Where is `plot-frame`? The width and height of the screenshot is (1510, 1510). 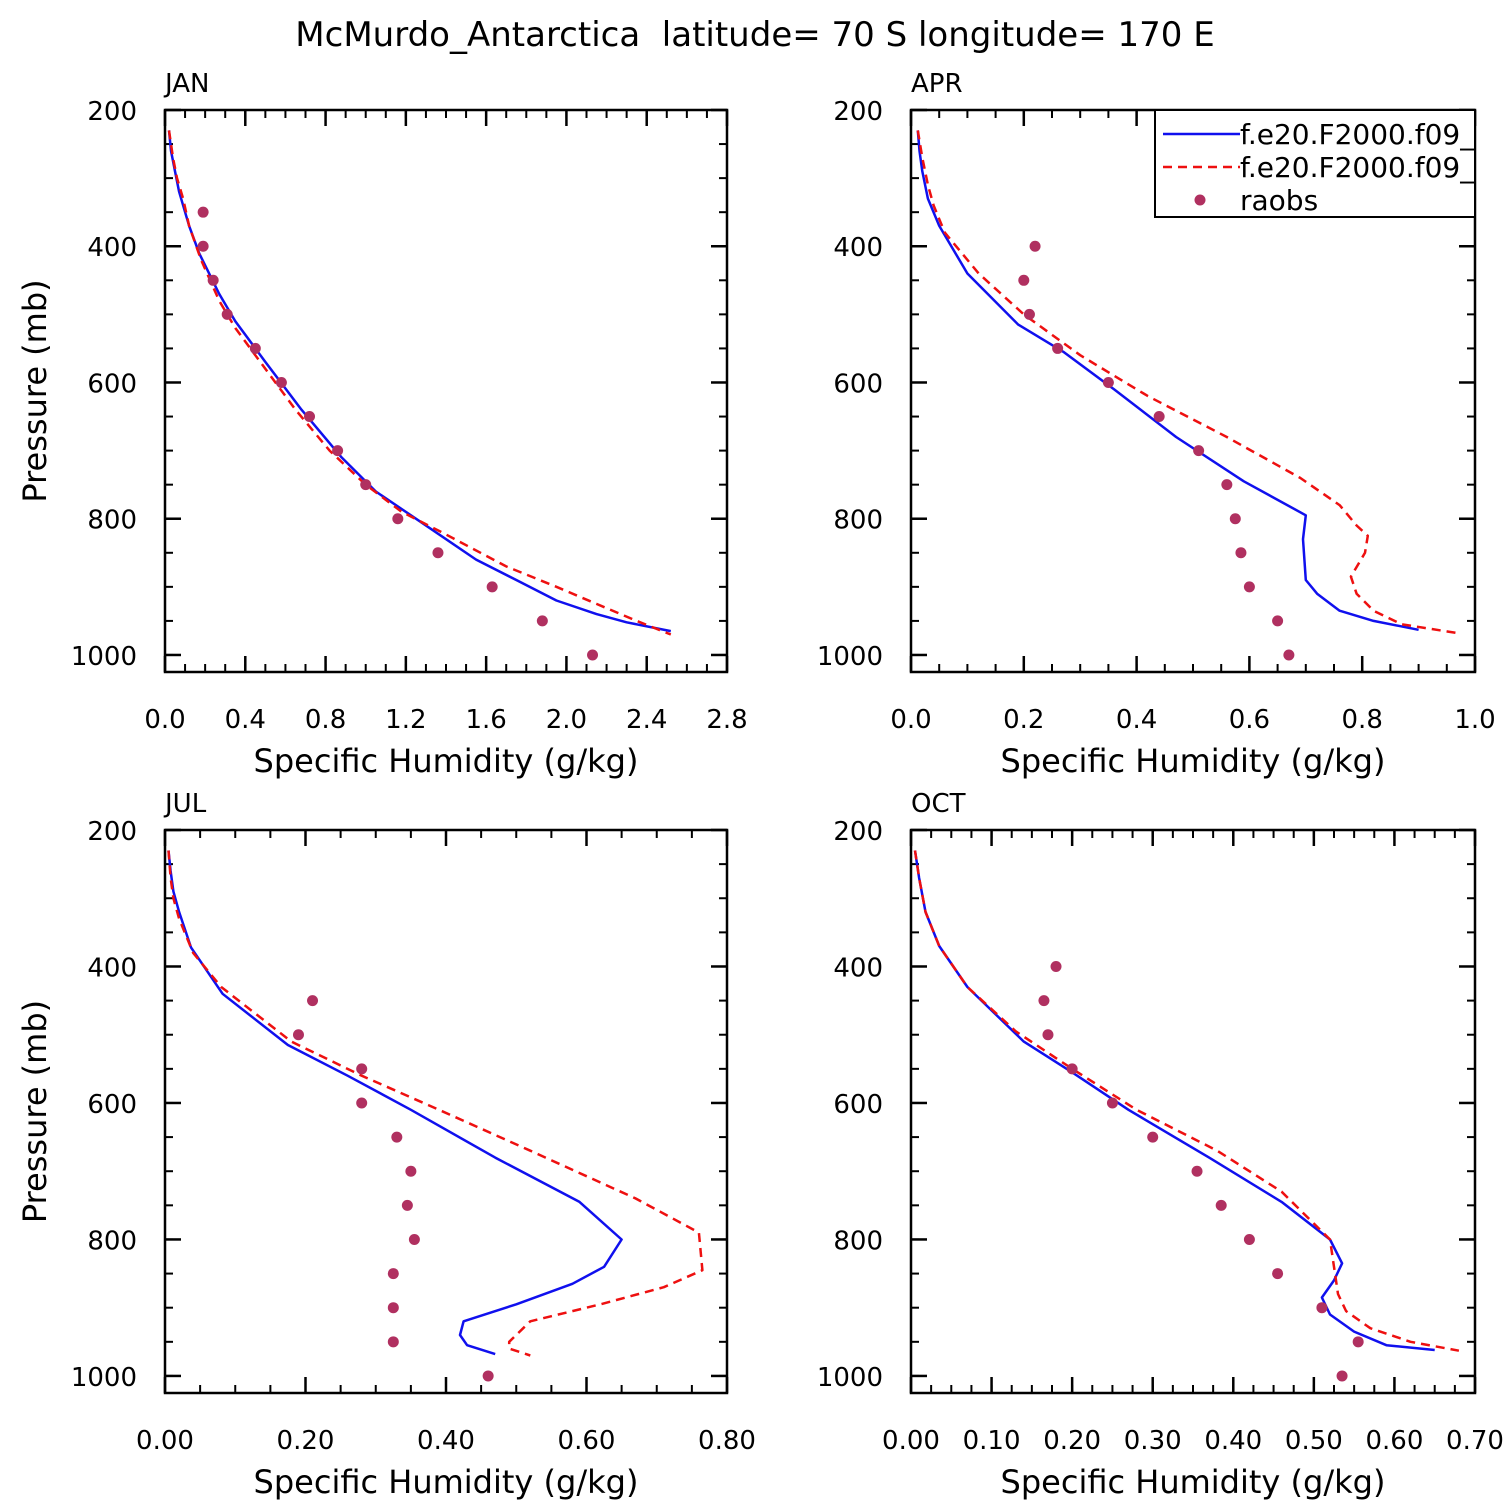
plot-frame is located at coordinates (446, 1111).